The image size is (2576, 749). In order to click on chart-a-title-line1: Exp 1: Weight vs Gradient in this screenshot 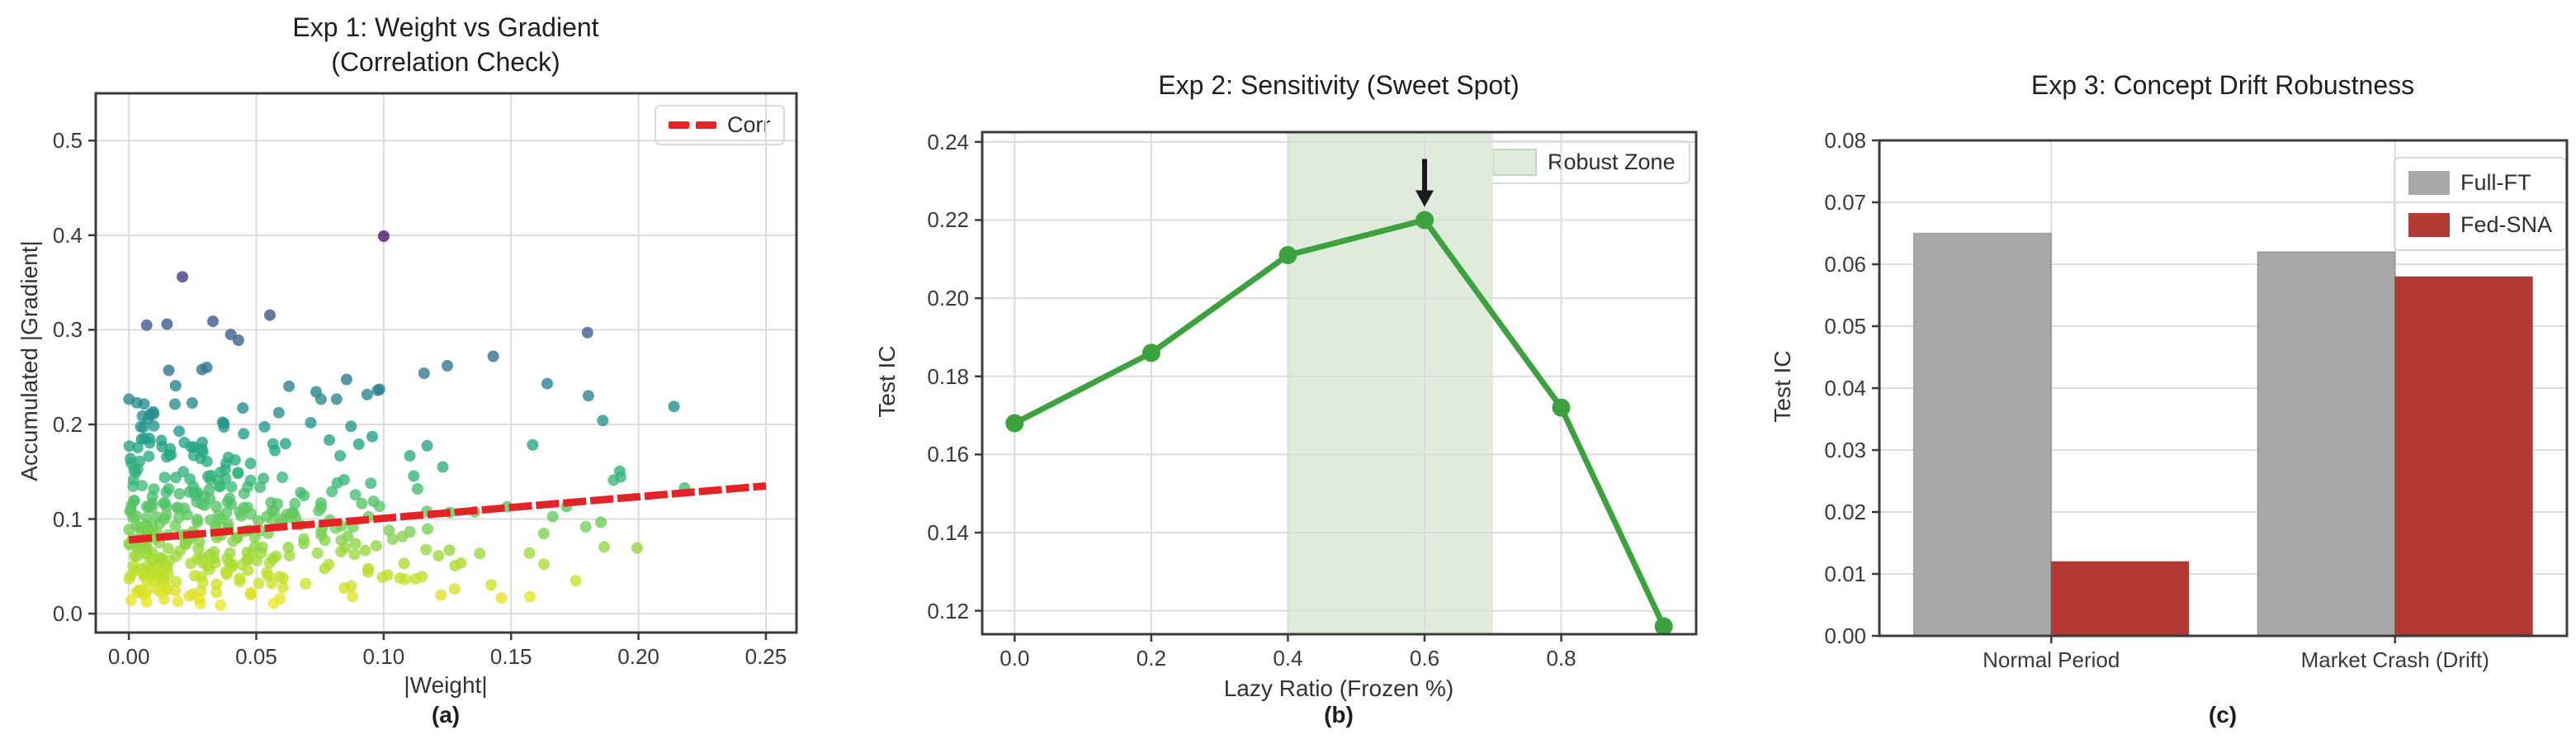, I will do `click(445, 27)`.